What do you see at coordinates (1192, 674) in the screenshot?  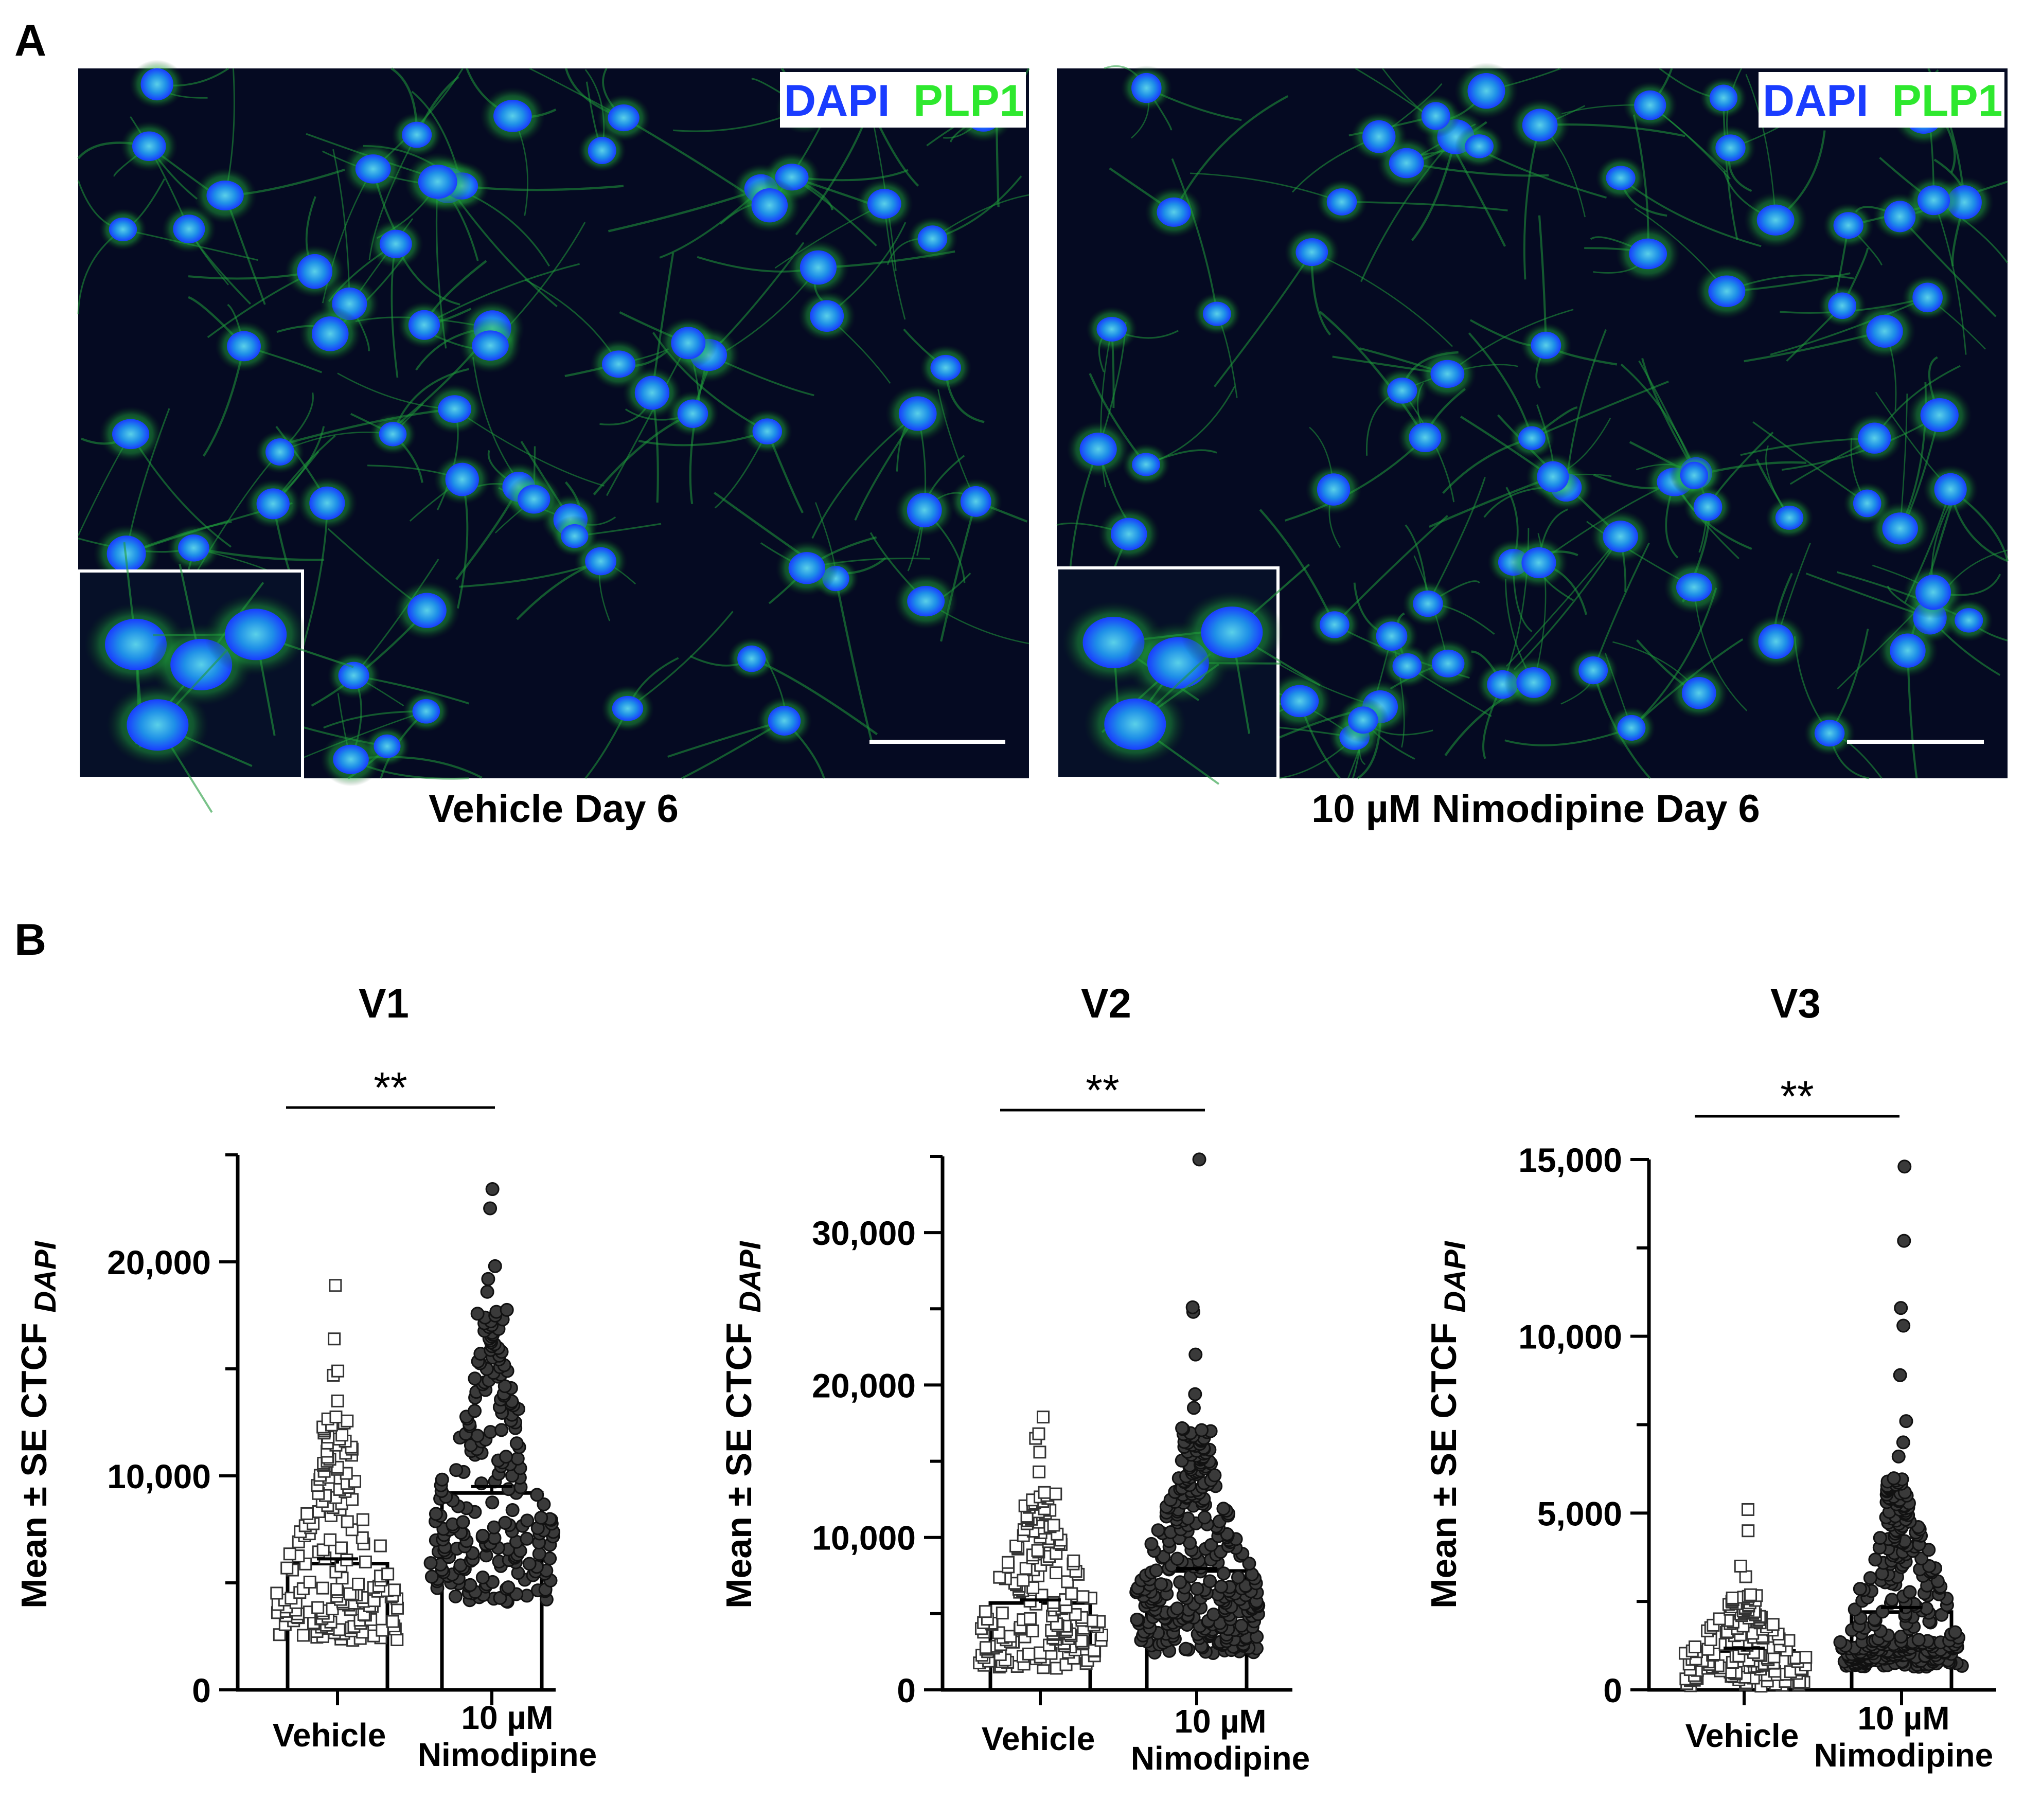 I see `inset-cells` at bounding box center [1192, 674].